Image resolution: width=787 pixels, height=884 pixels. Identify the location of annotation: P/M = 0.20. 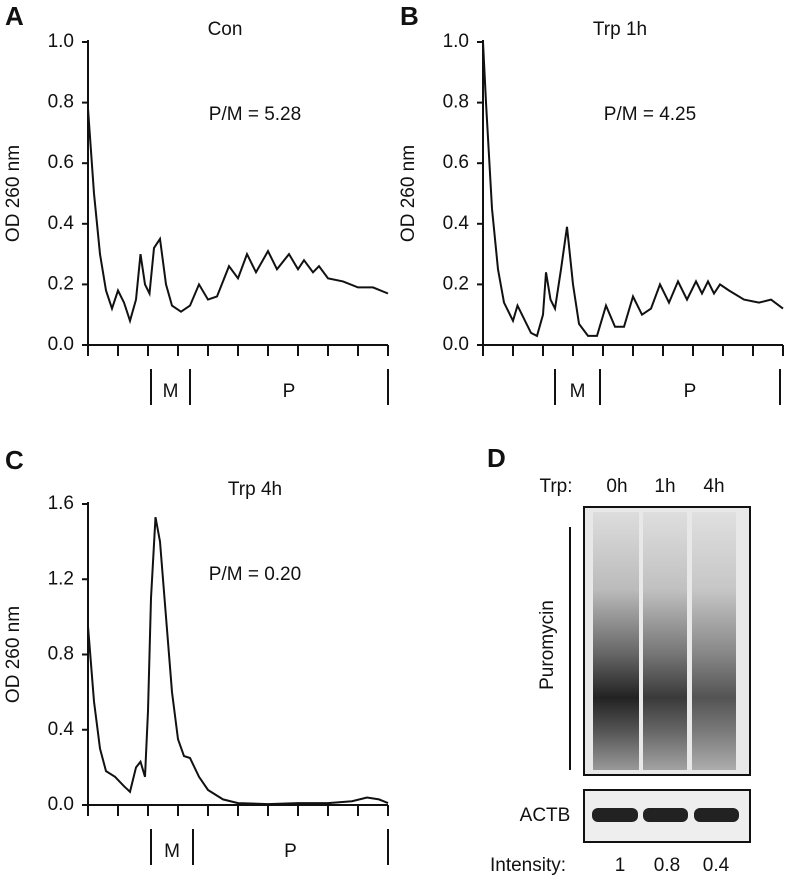
(255, 574).